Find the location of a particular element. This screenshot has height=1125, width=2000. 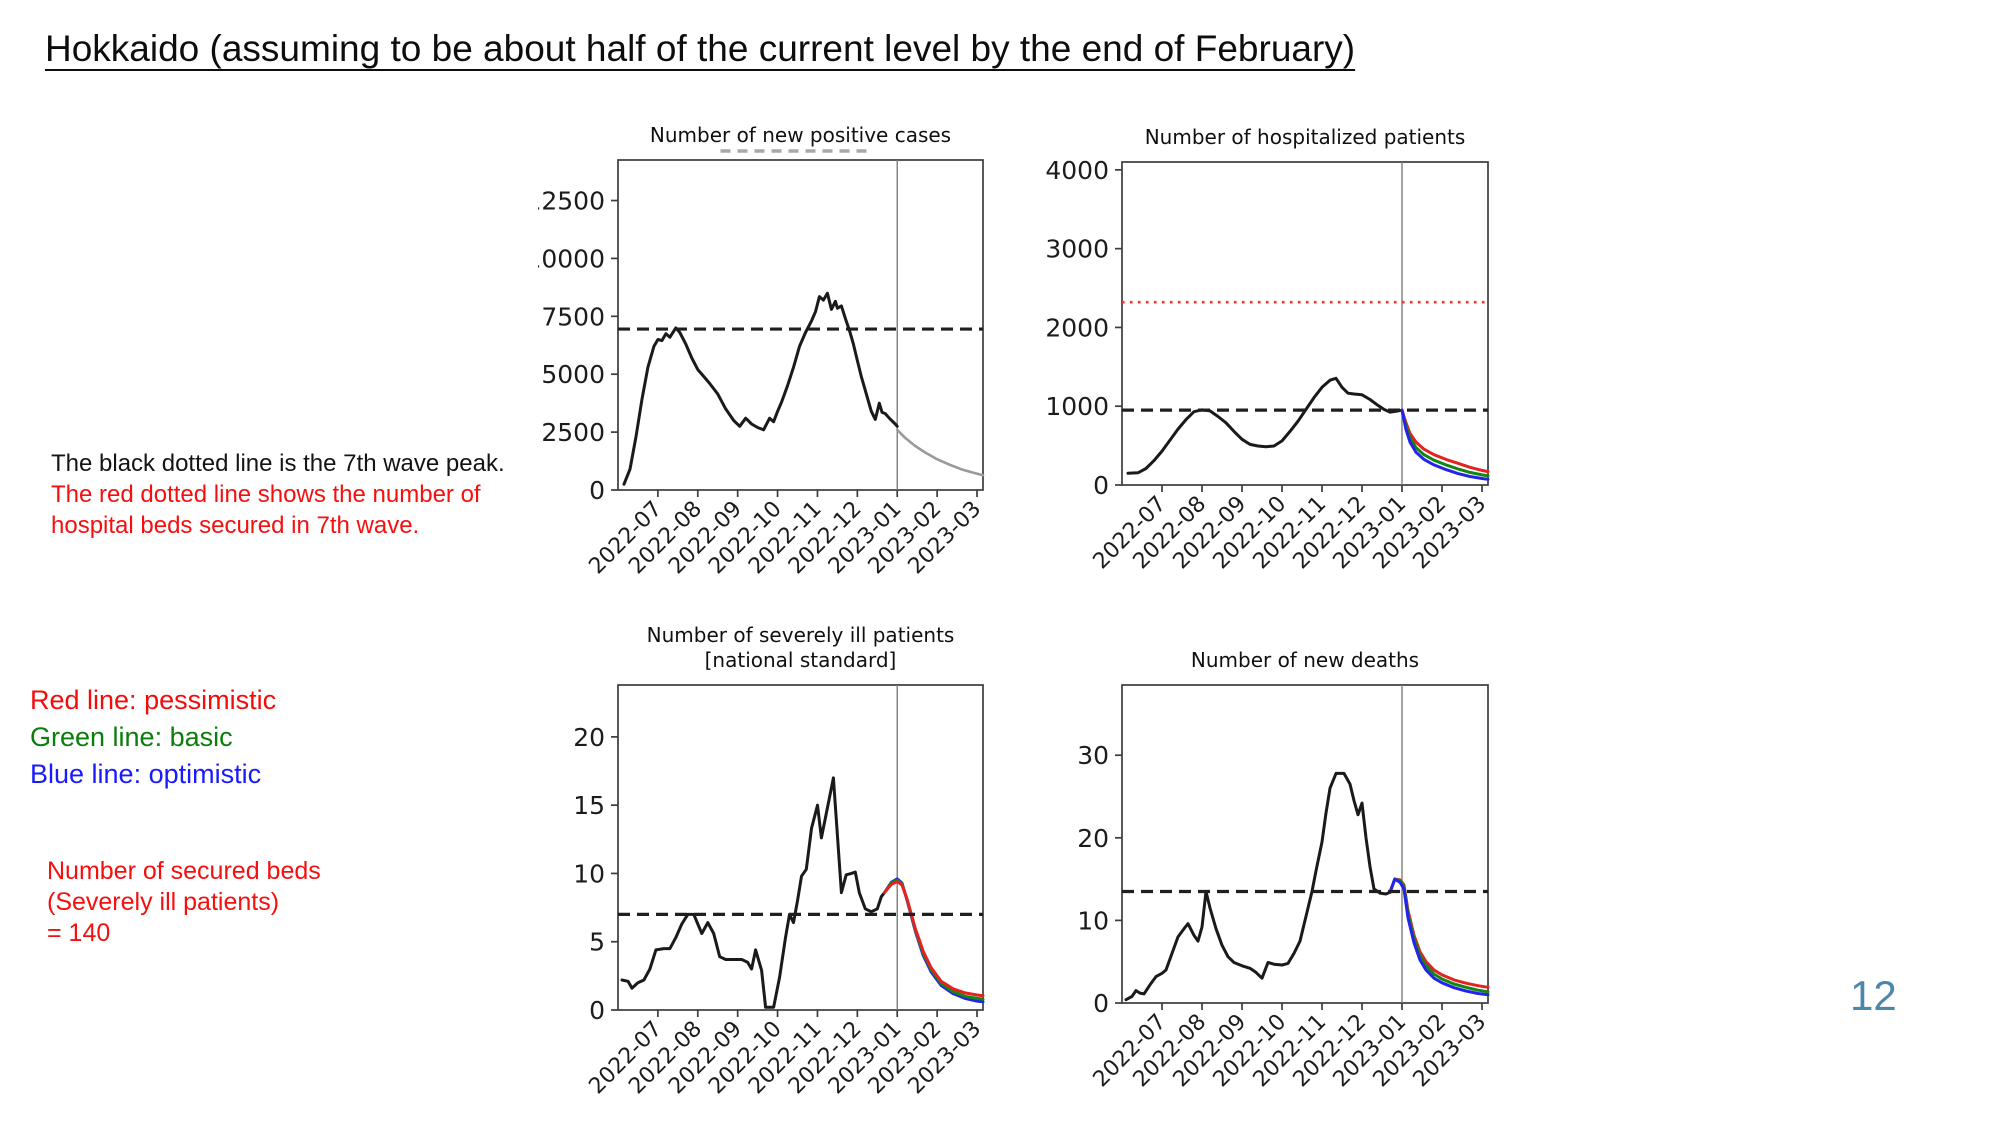

svg-text: 12500 is located at coordinates (571, 201).